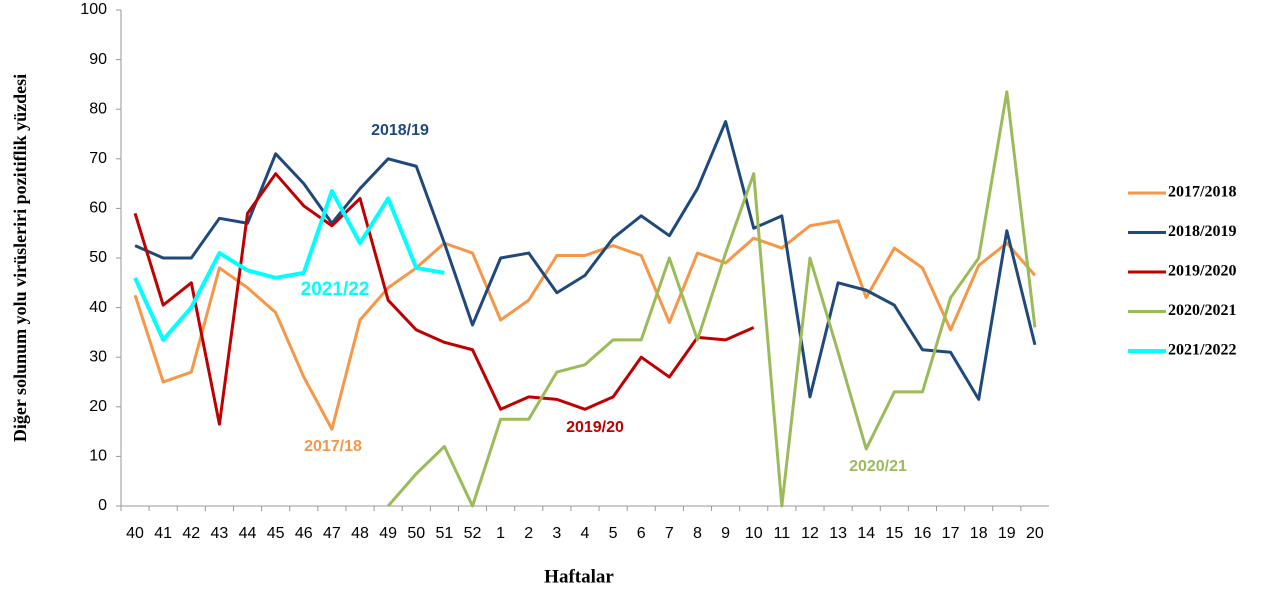  I want to click on x-tick-label: 49, so click(388, 533).